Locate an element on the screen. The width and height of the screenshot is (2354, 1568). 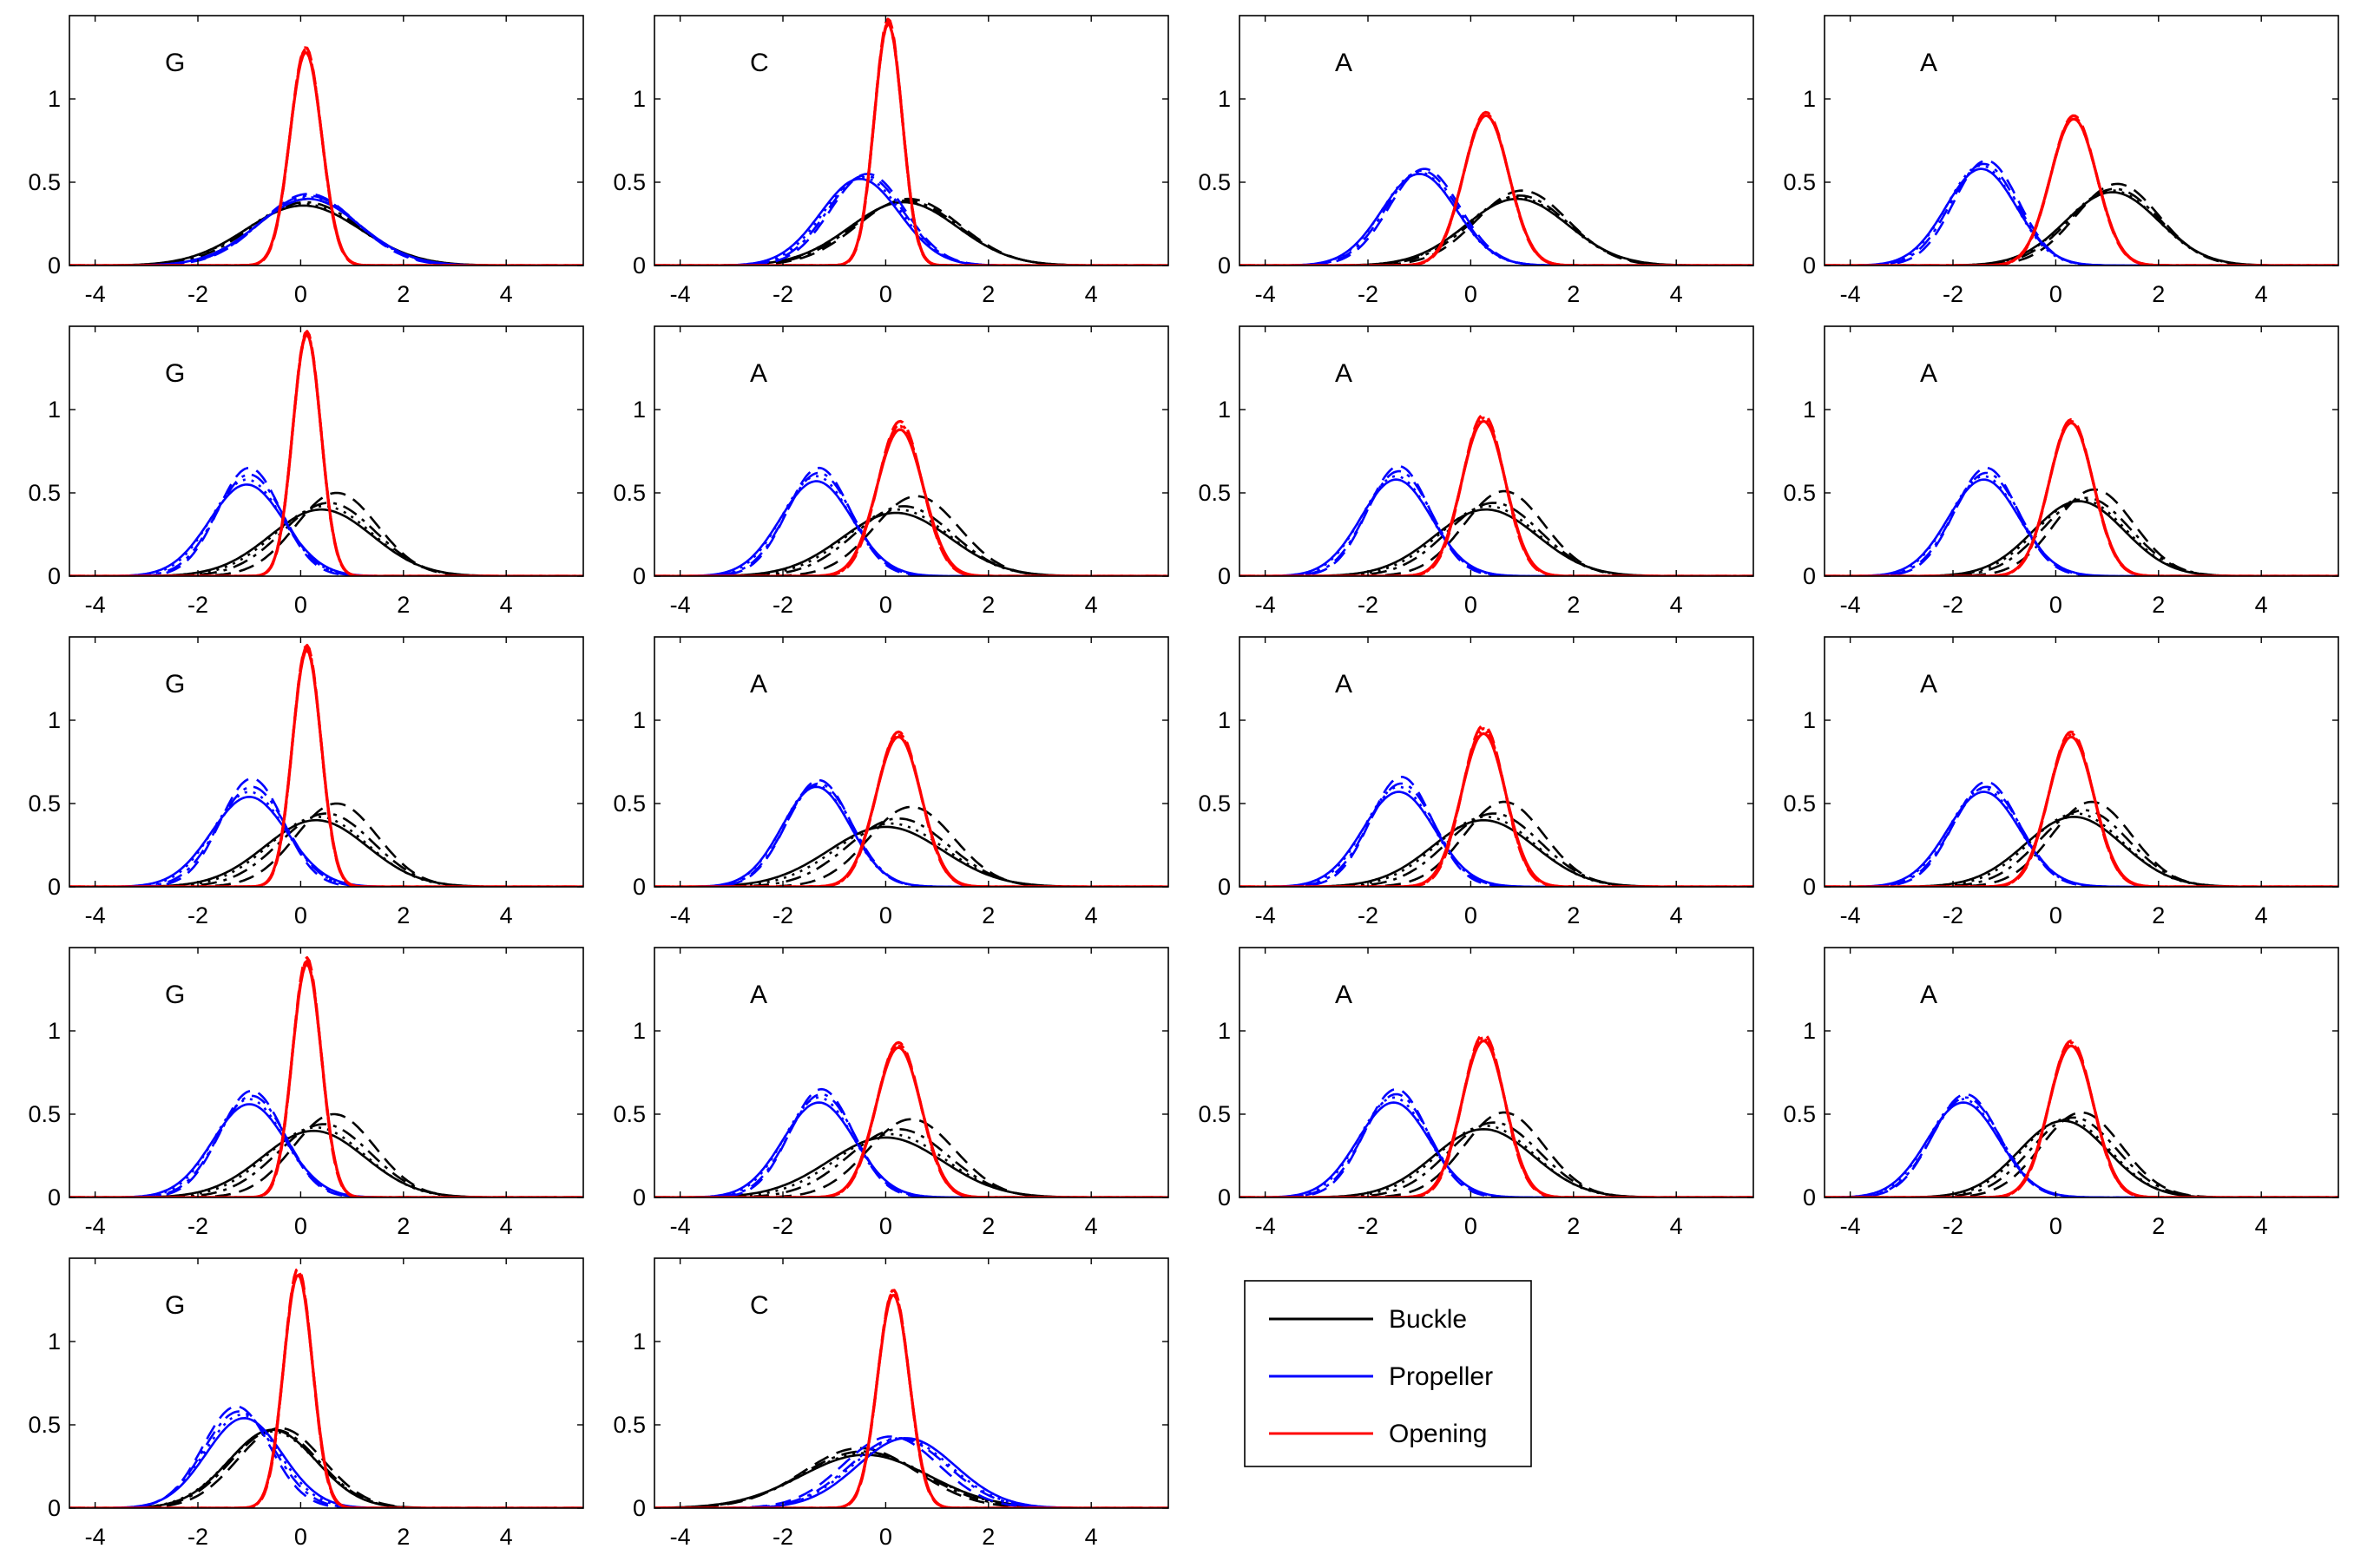
legend-box is located at coordinates (1388, 1373).